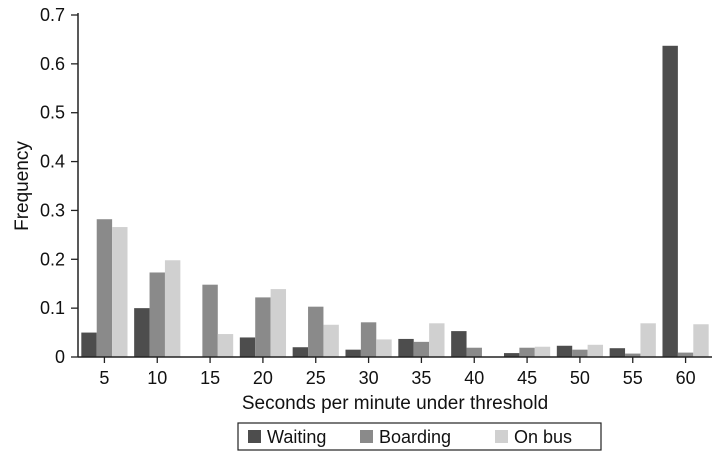  Describe the element at coordinates (52, 113) in the screenshot. I see `y-tick-label: 0.5` at that location.